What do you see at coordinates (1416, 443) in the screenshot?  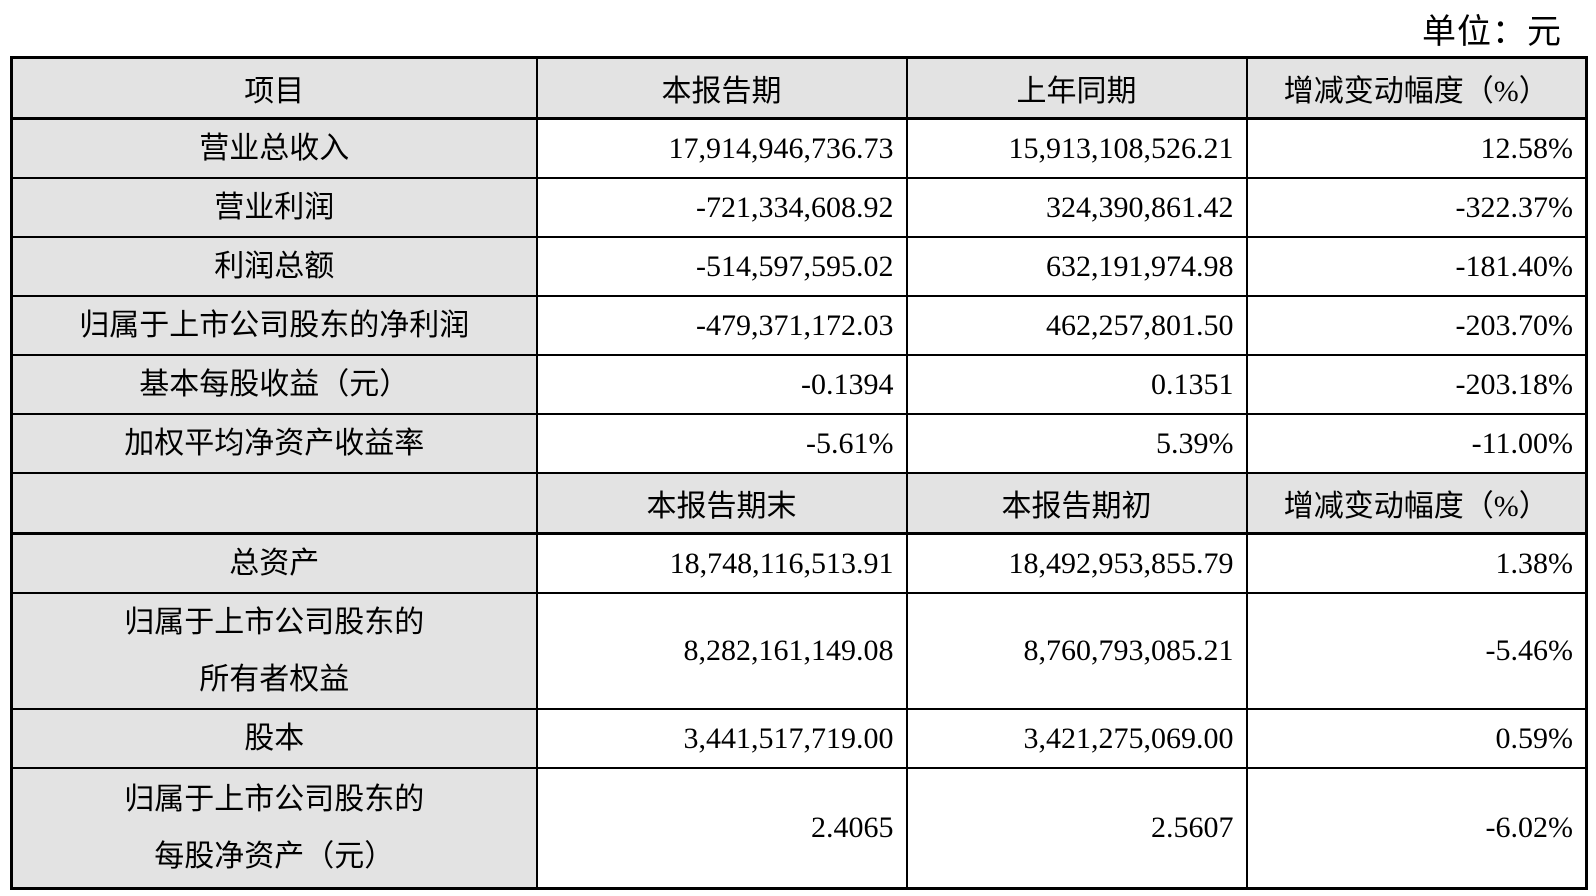 I see `cell-change: -11.00%` at bounding box center [1416, 443].